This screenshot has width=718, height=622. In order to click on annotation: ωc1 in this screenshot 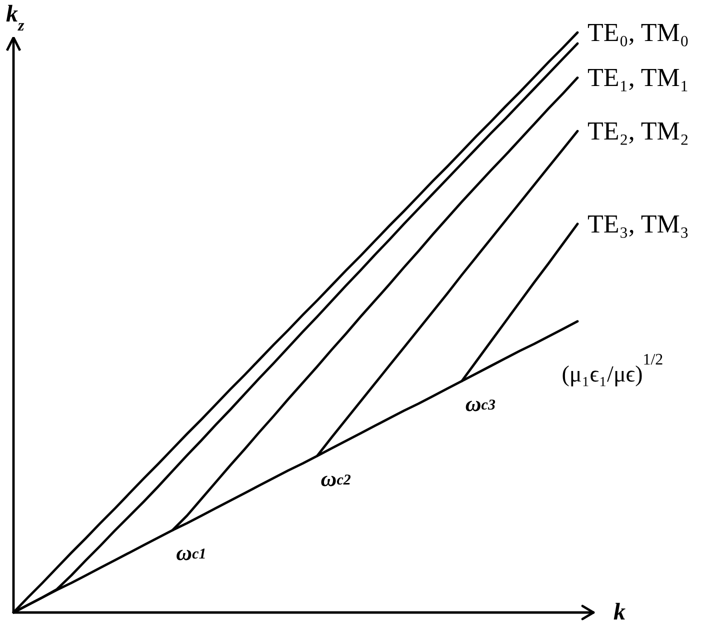, I will do `click(191, 553)`.